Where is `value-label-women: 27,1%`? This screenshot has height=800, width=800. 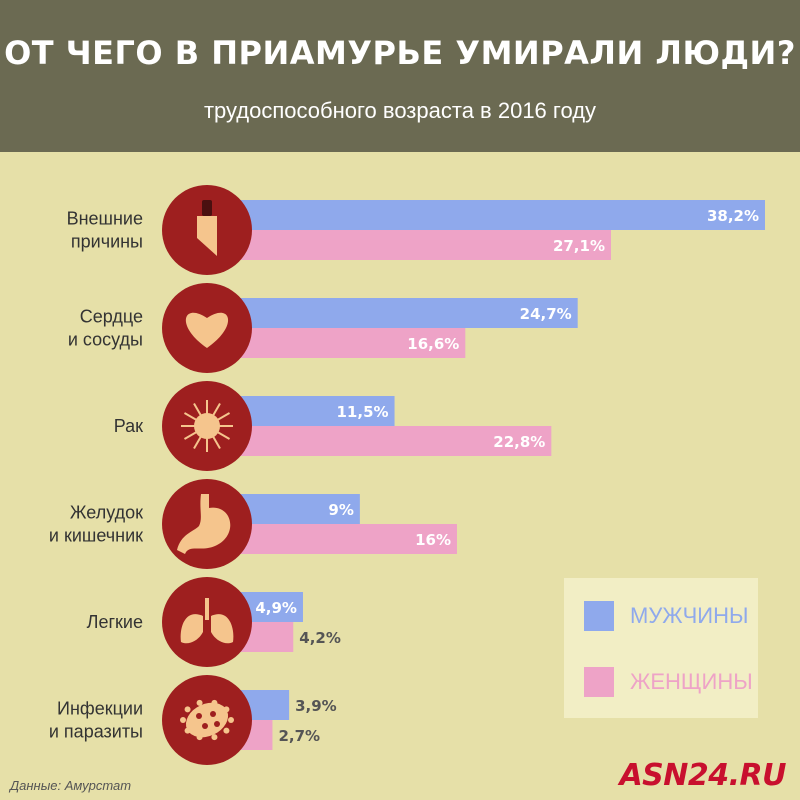 value-label-women: 27,1% is located at coordinates (579, 246).